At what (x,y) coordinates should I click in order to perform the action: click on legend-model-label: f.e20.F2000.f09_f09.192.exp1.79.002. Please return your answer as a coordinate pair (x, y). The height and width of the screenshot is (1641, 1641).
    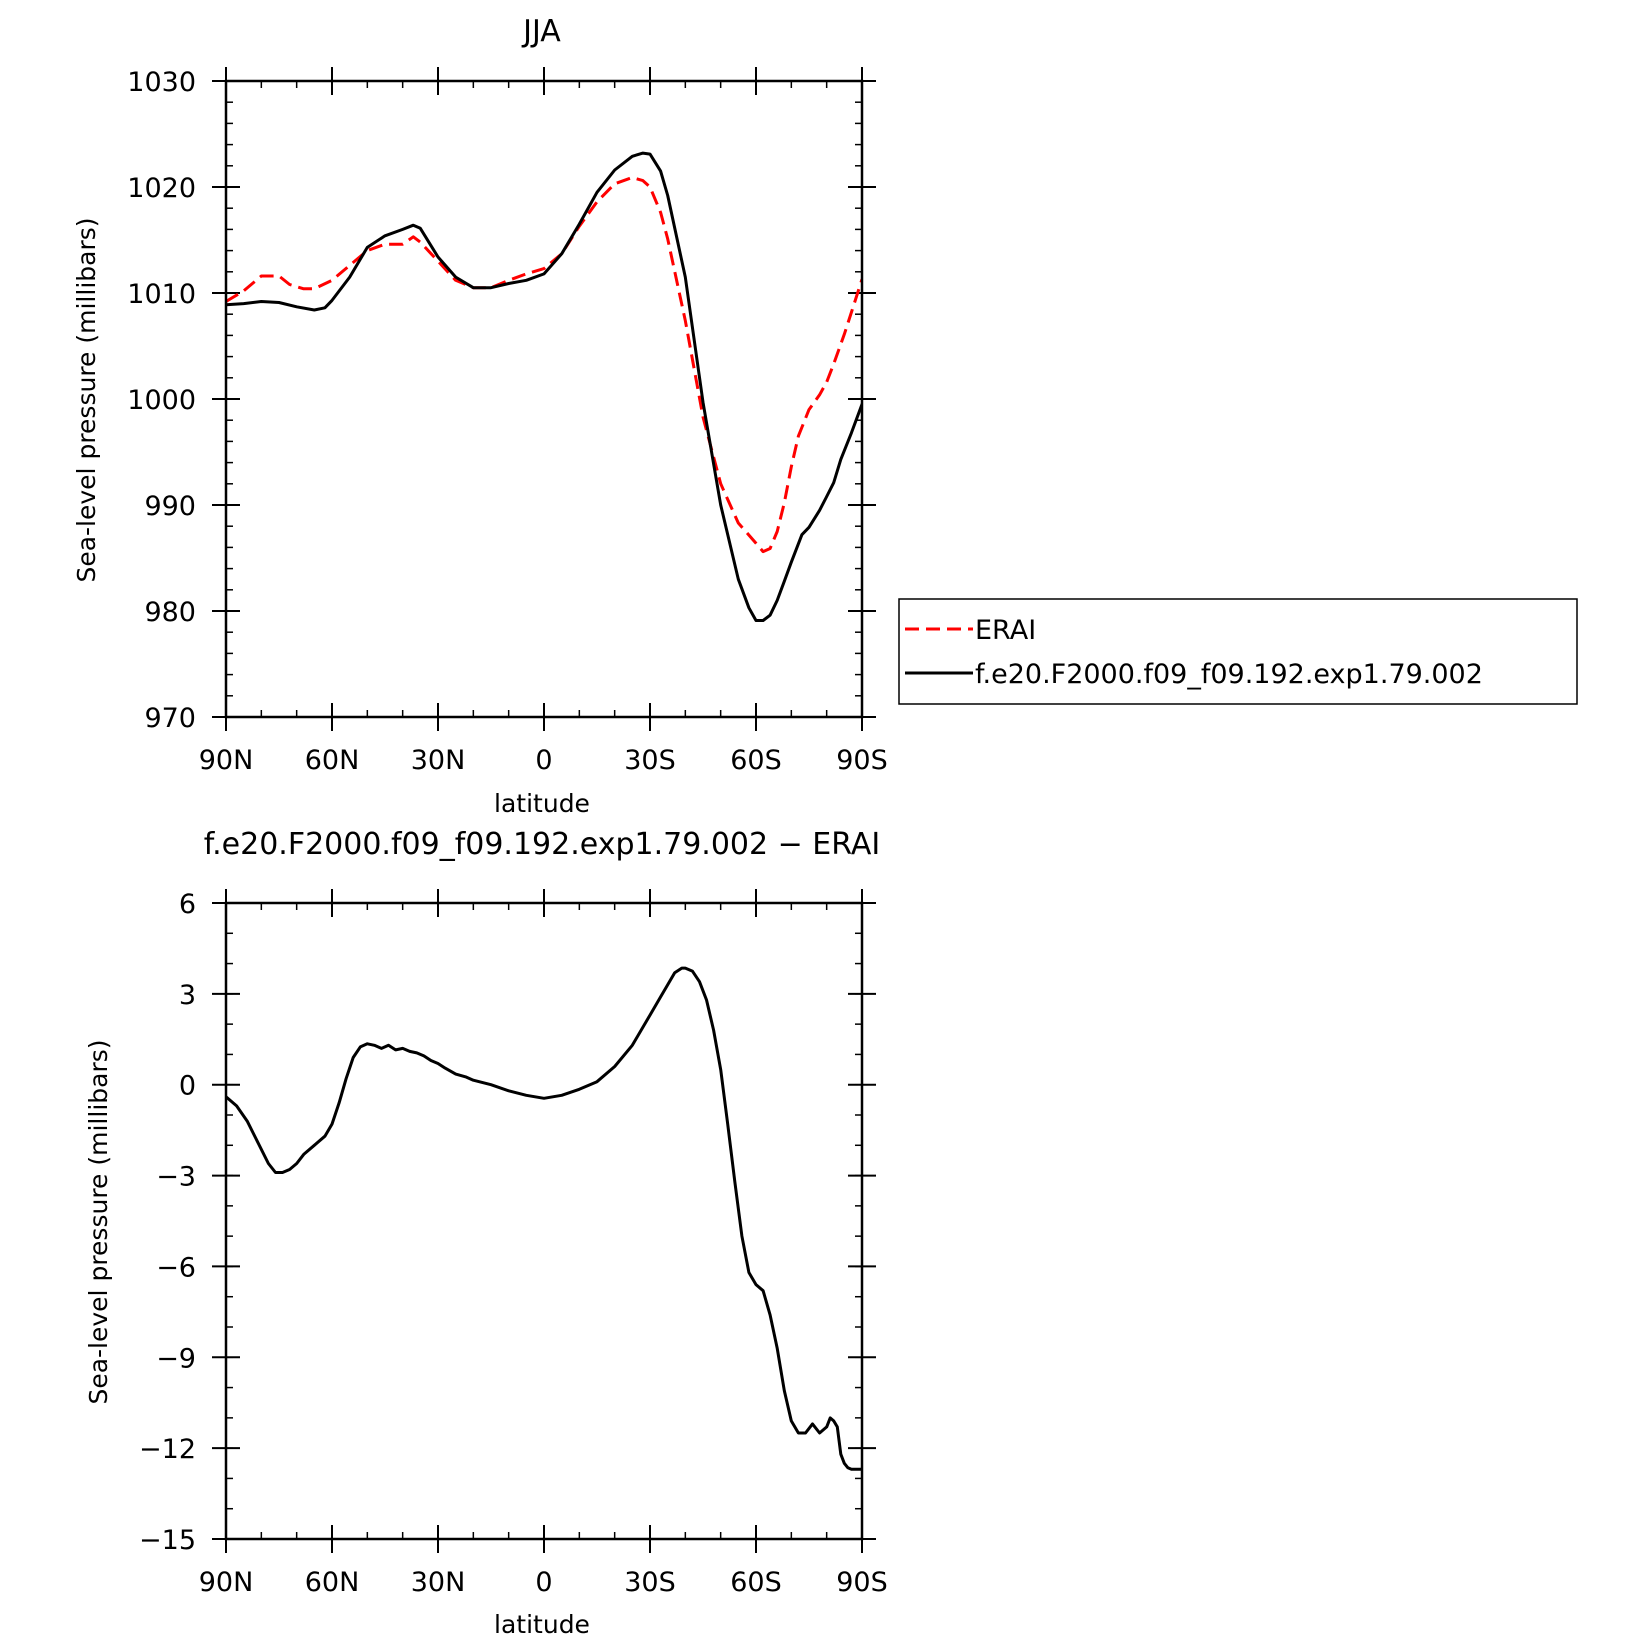
    Looking at the image, I should click on (1229, 674).